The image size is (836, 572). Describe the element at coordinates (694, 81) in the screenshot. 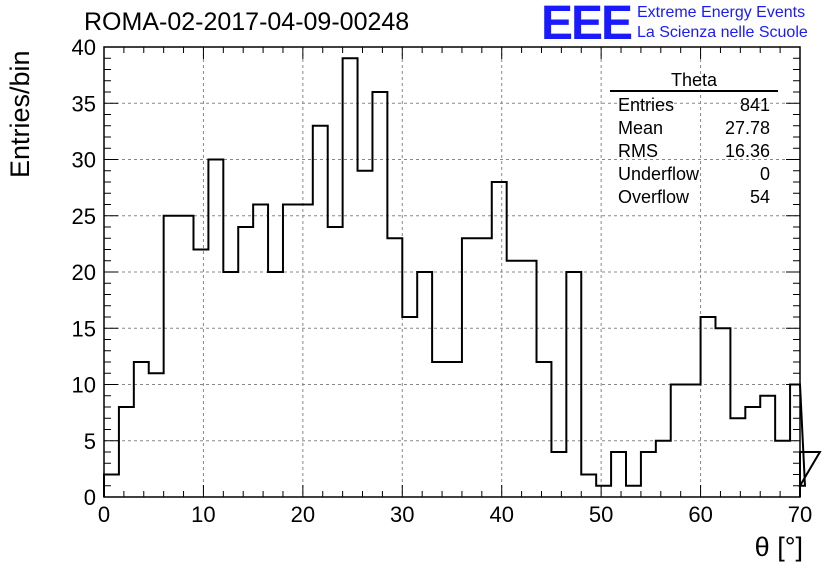

I see `stats-title: Theta` at that location.